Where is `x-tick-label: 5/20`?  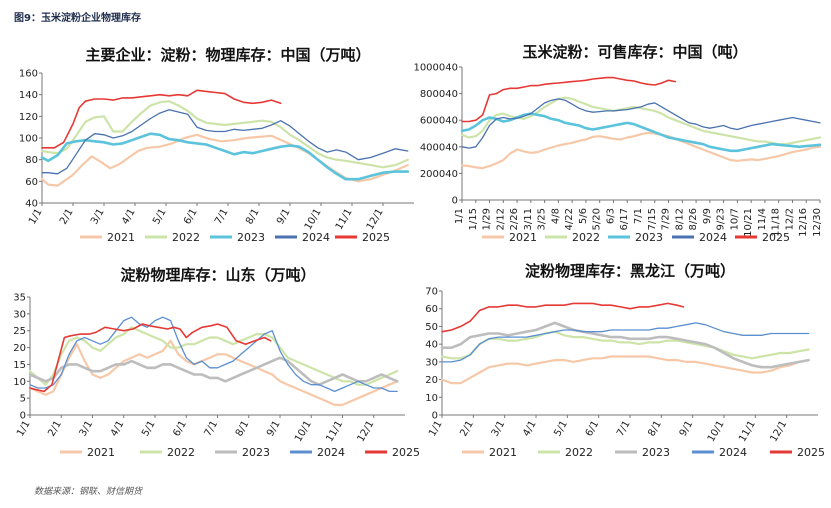
x-tick-label: 5/20 is located at coordinates (597, 219).